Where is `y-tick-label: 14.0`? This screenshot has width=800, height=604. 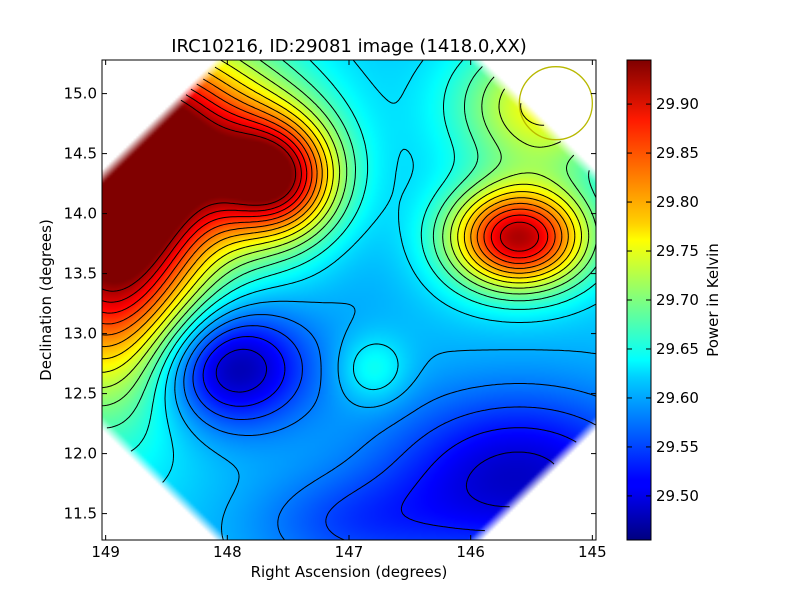 y-tick-label: 14.0 is located at coordinates (80, 214).